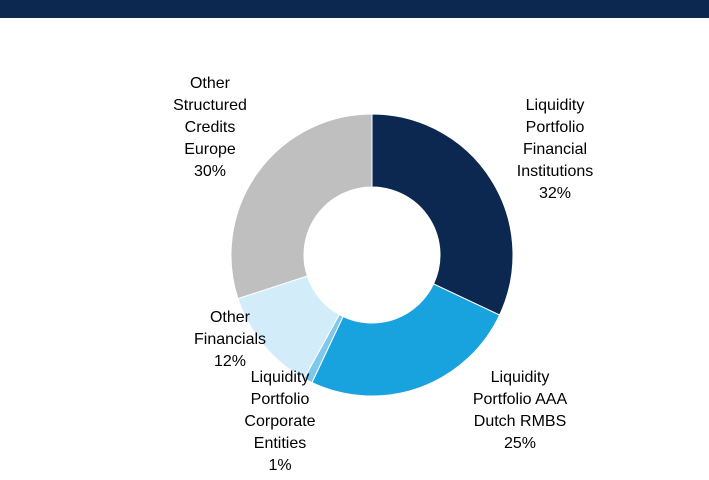 Image resolution: width=709 pixels, height=480 pixels. I want to click on slice-value: 25%, so click(520, 443).